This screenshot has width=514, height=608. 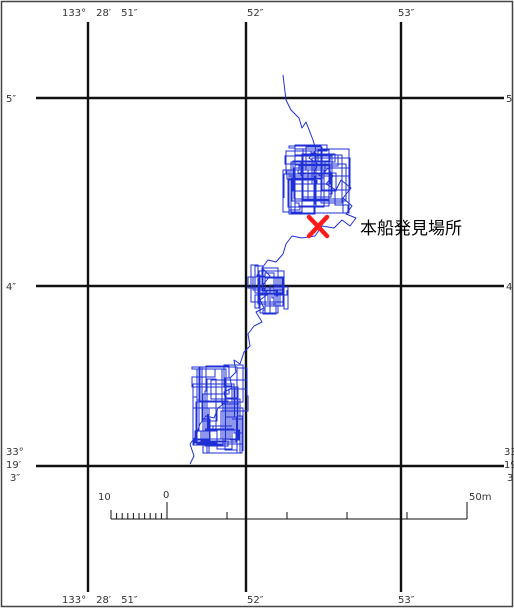 What do you see at coordinates (15, 452) in the screenshot?
I see `base-lat-left-deg: 33°` at bounding box center [15, 452].